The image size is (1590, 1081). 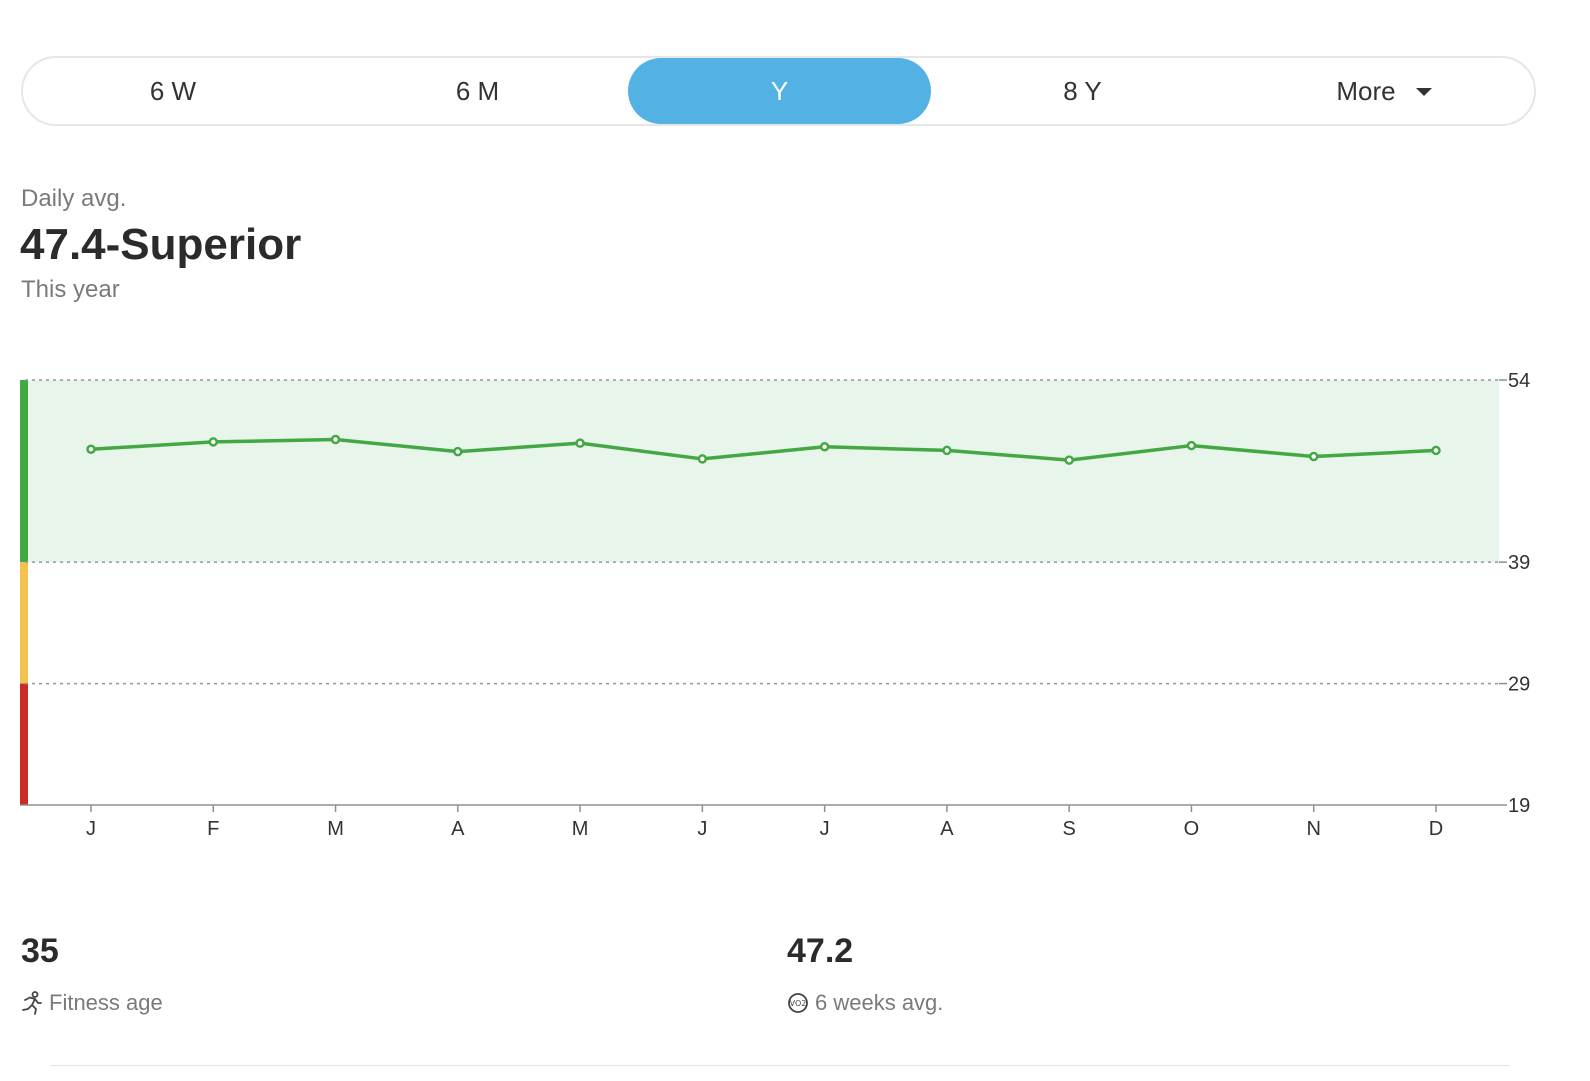 I want to click on series-line, so click(x=763, y=449).